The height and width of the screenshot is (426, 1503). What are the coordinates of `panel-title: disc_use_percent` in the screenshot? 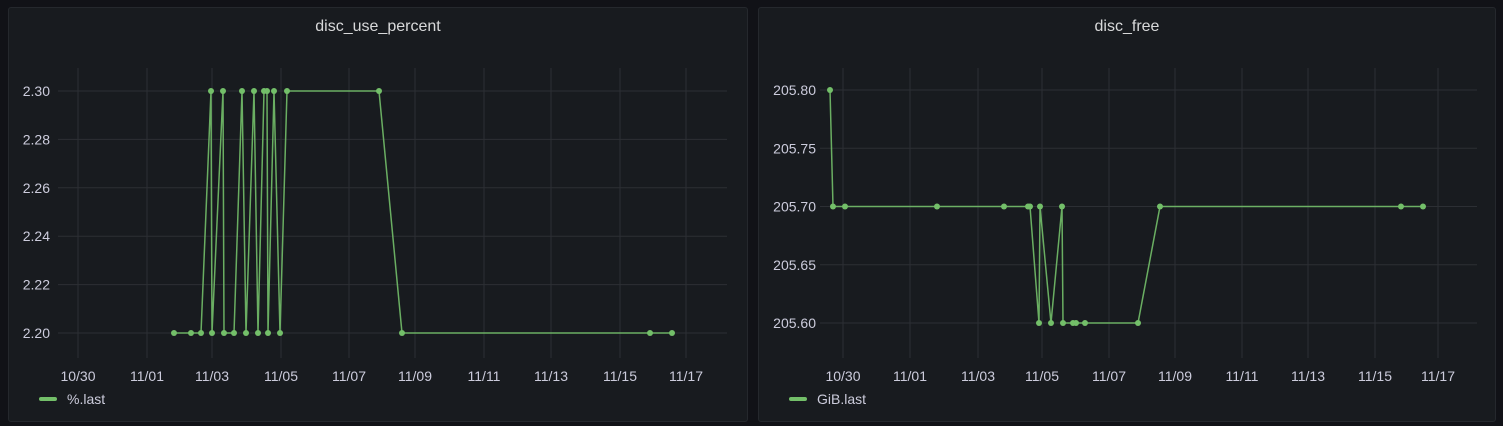 It's located at (378, 26).